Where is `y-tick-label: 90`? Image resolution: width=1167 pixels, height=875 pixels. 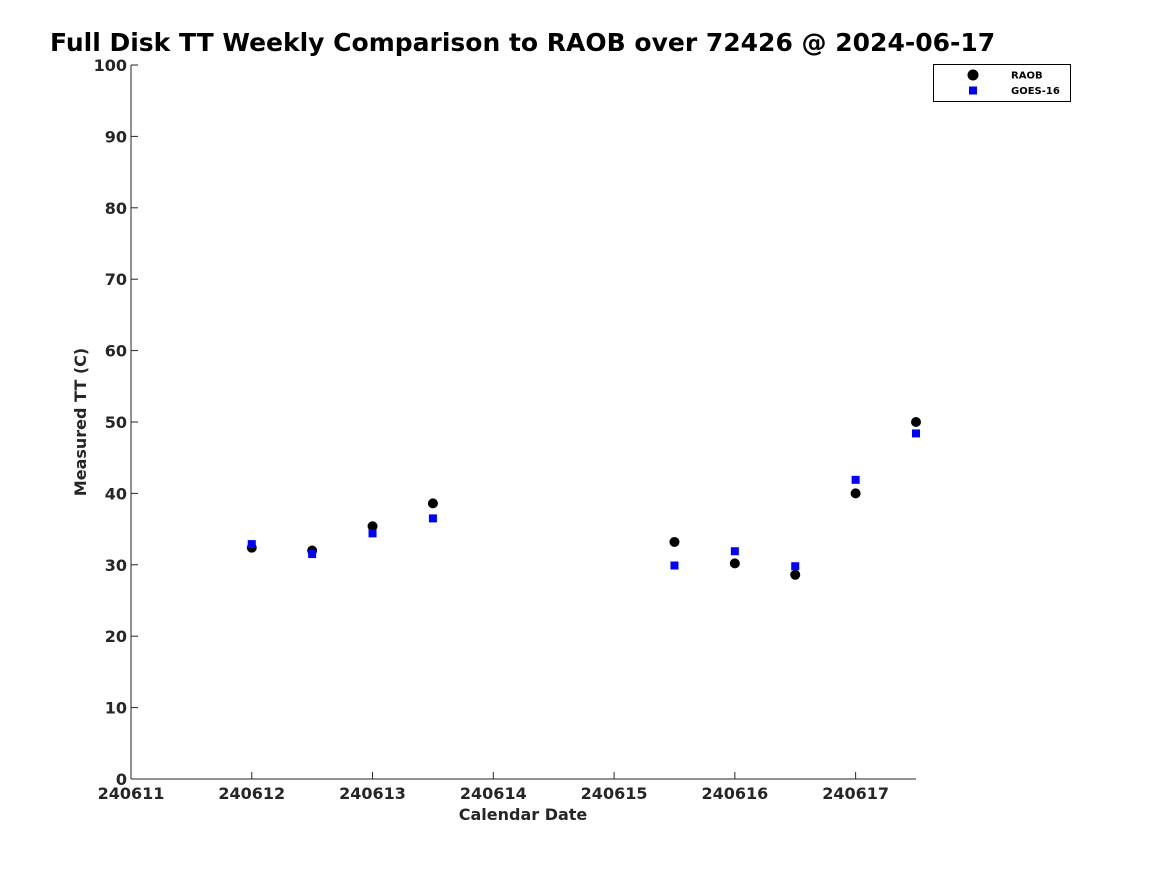
y-tick-label: 90 is located at coordinates (116, 136).